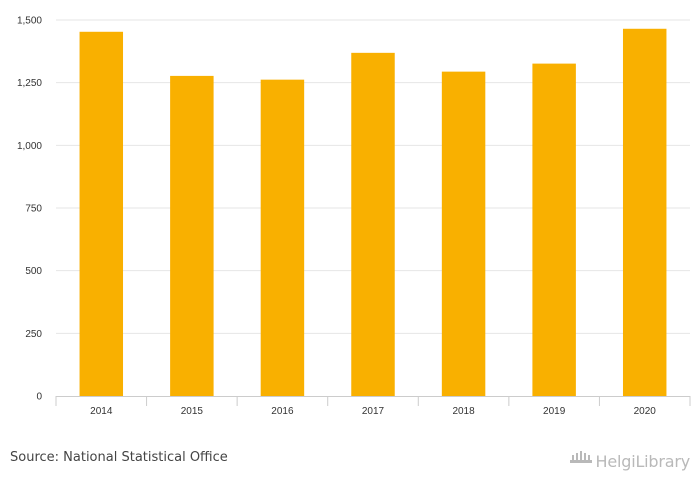  Describe the element at coordinates (29, 146) in the screenshot. I see `y-tick-label: 1,000` at that location.